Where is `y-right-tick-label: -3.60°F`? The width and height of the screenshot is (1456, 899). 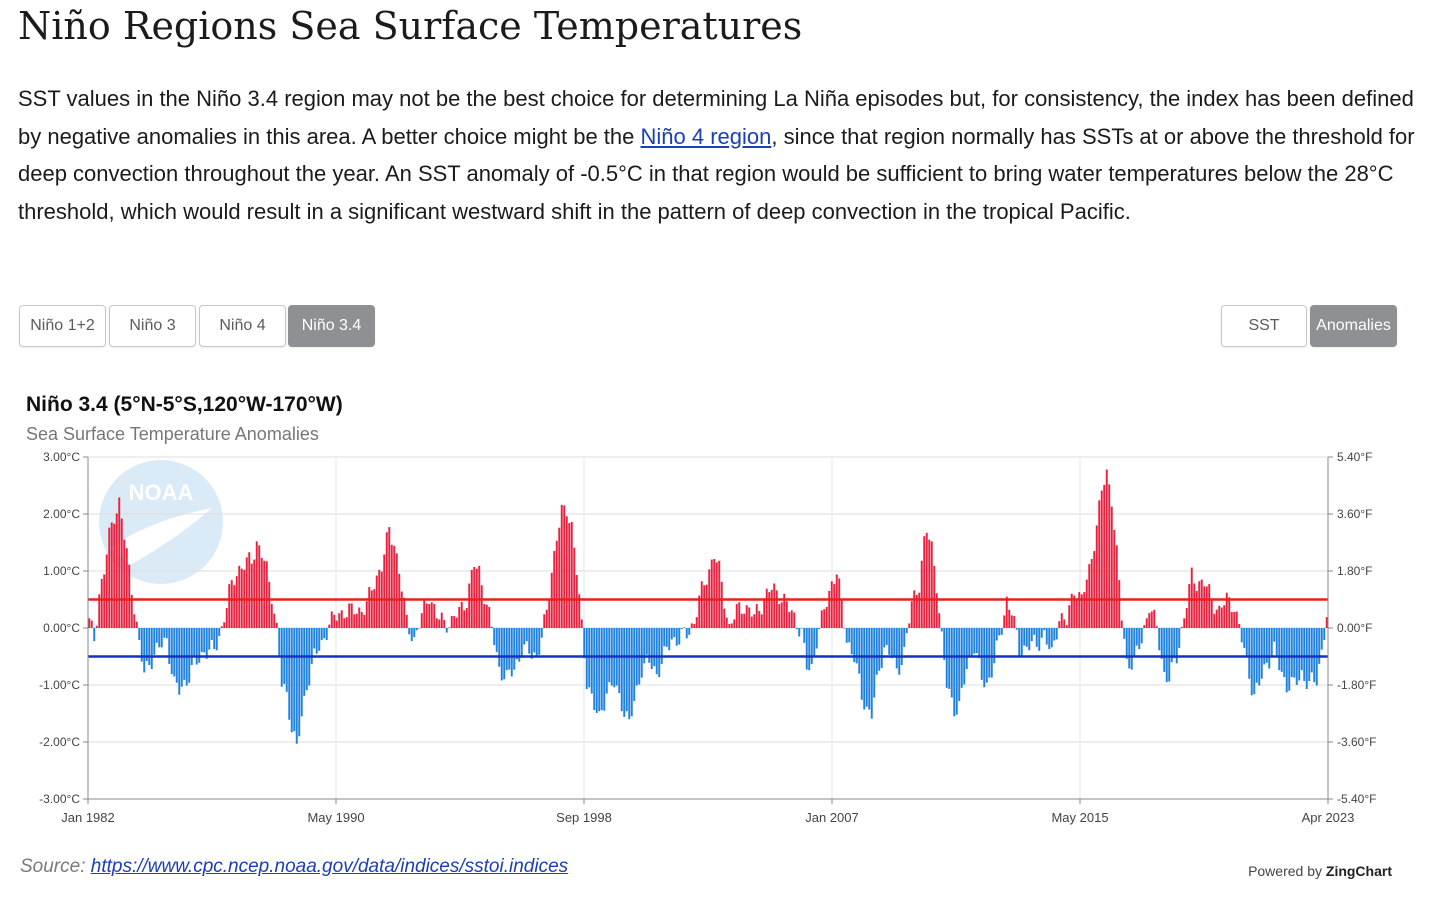
y-right-tick-label: -3.60°F is located at coordinates (1356, 742).